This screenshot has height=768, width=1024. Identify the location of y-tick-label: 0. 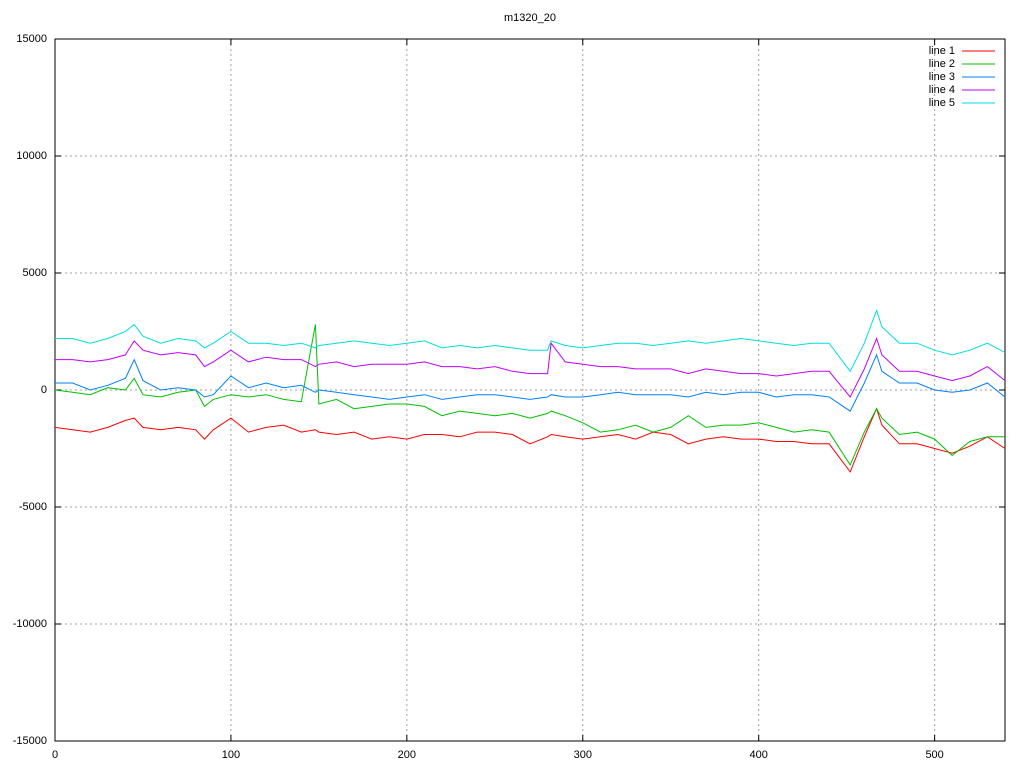
(44, 390).